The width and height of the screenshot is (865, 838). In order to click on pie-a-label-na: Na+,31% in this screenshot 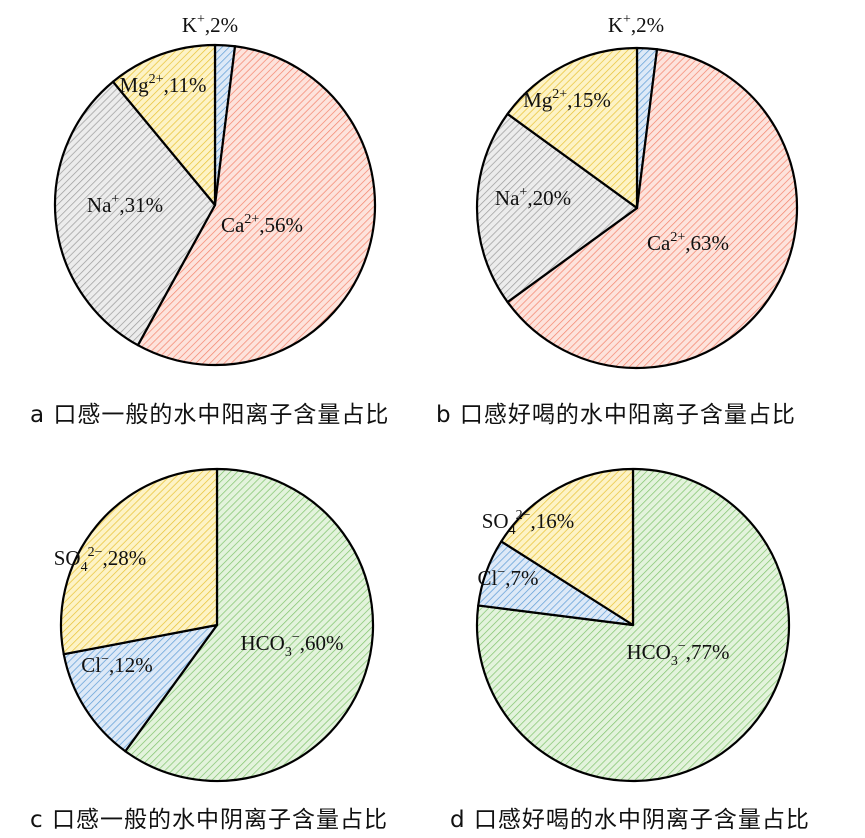, I will do `click(125, 204)`.